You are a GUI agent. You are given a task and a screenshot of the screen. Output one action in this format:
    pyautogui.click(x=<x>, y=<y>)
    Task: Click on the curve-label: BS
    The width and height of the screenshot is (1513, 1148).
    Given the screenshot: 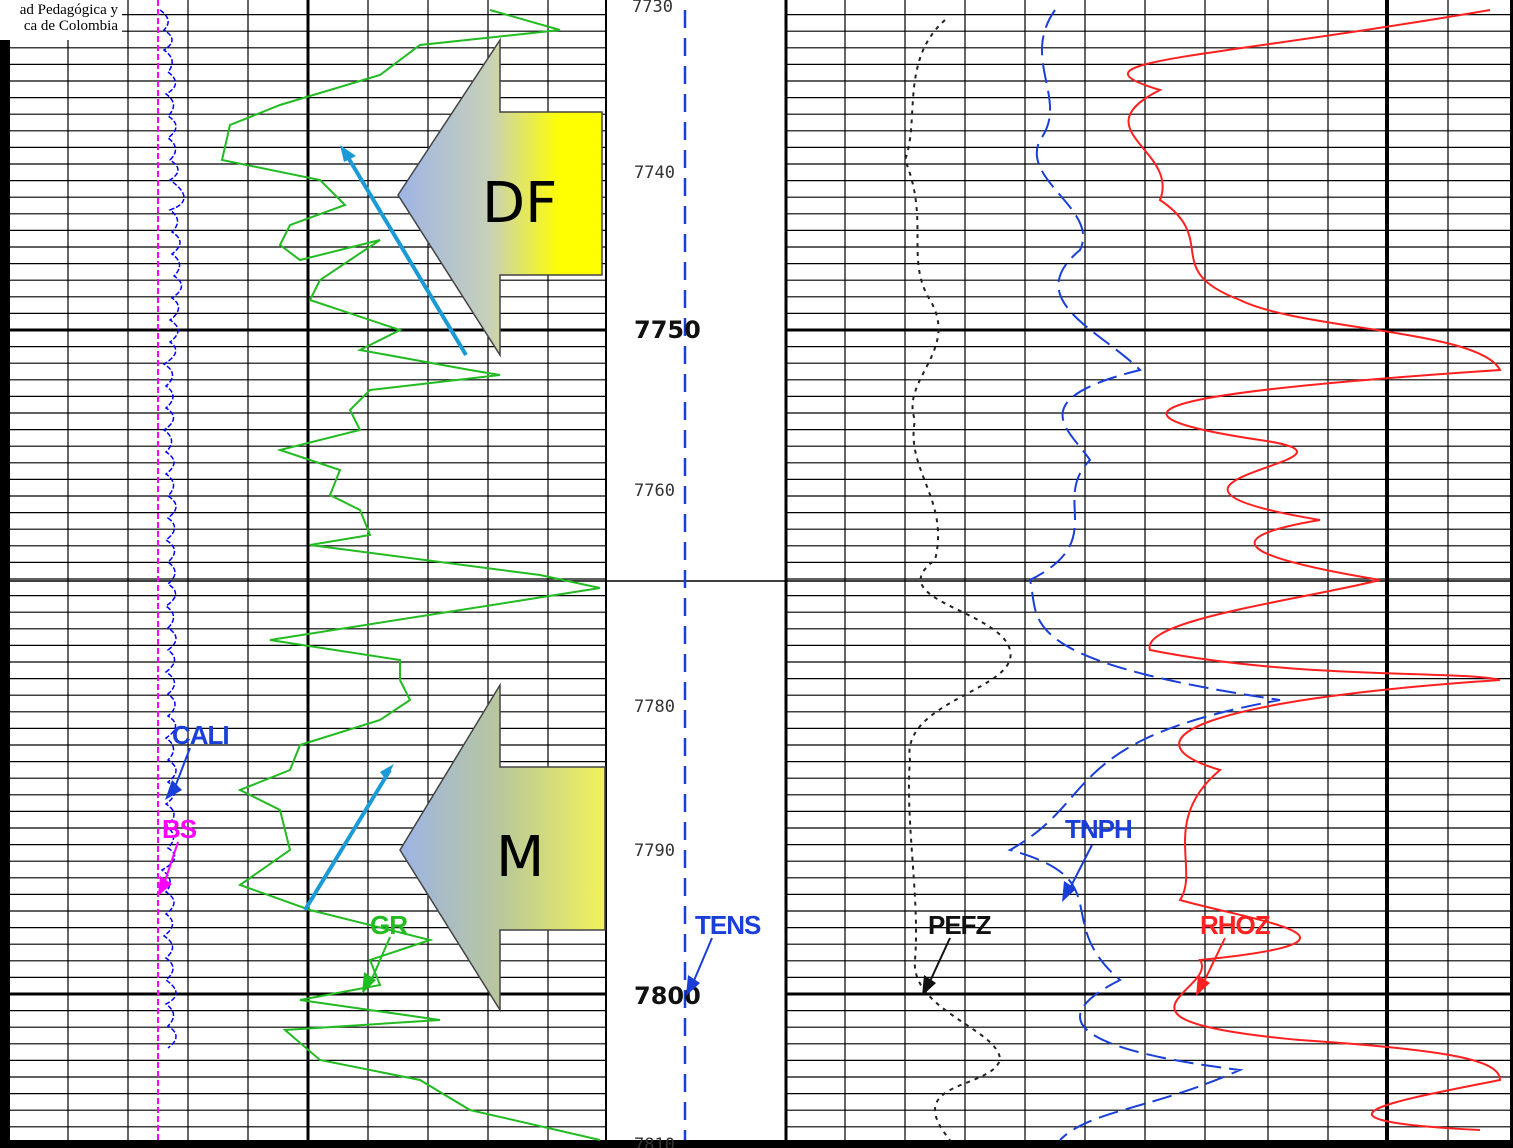 What is the action you would take?
    pyautogui.click(x=179, y=829)
    